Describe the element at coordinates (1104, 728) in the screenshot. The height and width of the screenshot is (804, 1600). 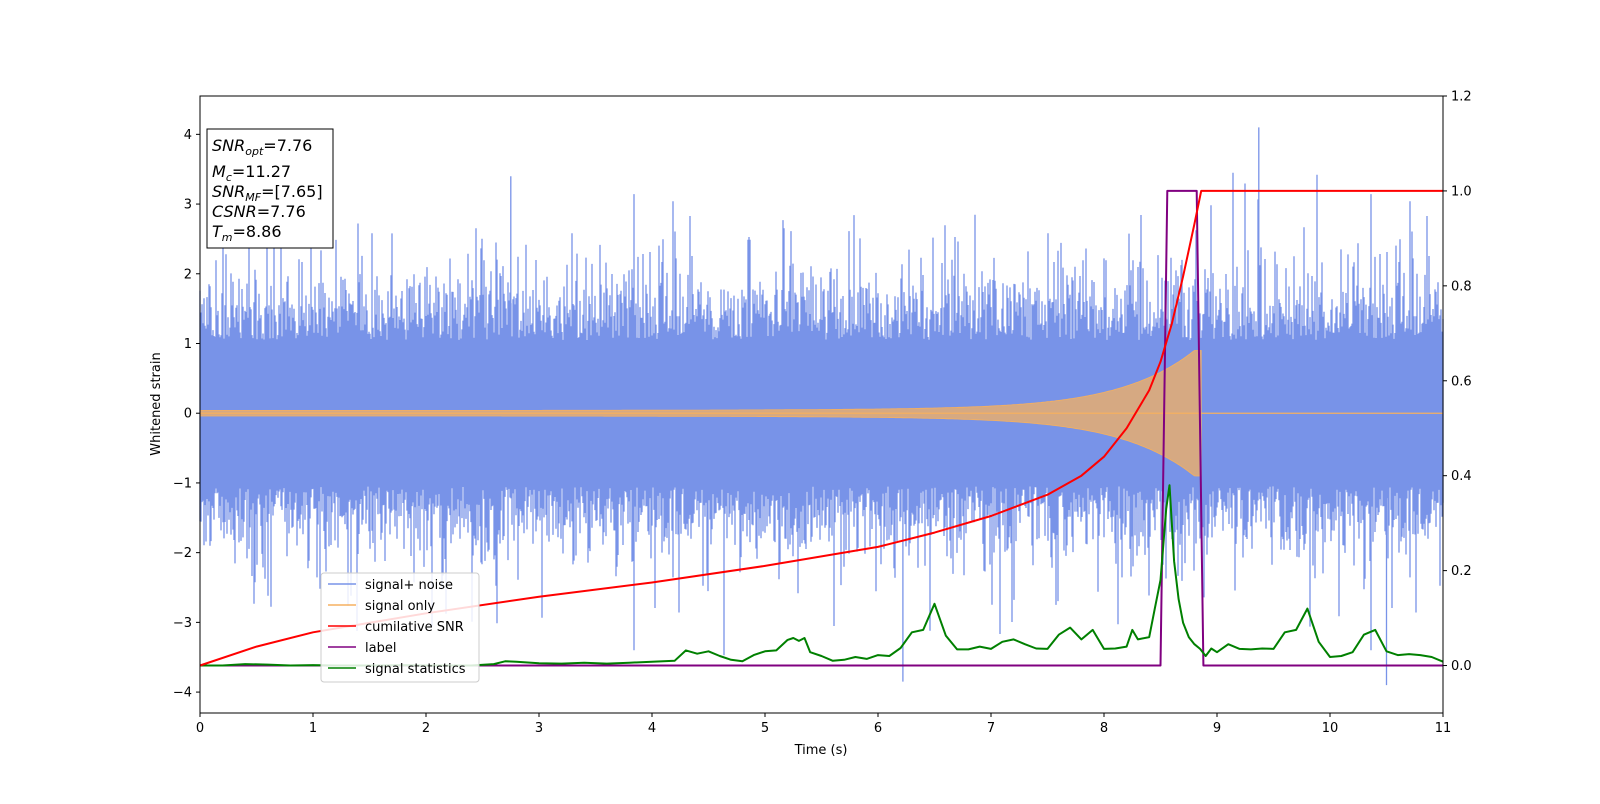
I see `x-tick-label: 8` at that location.